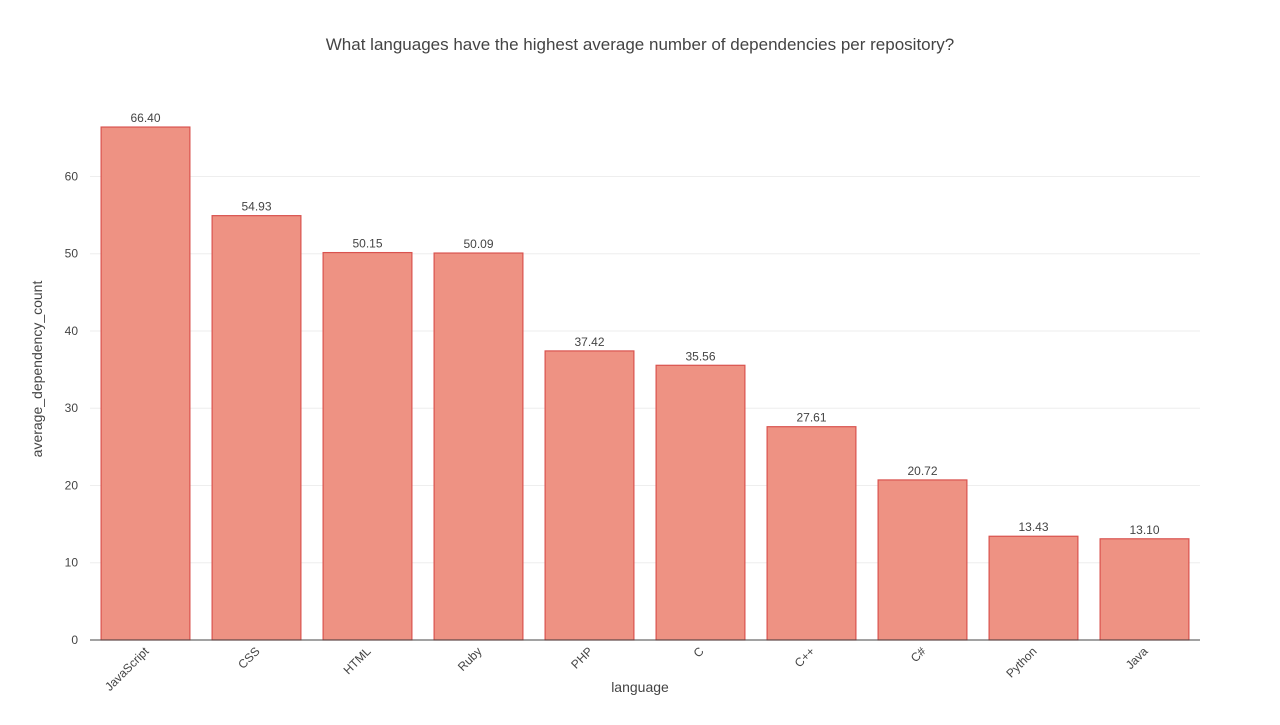 The width and height of the screenshot is (1280, 725). What do you see at coordinates (1144, 530) in the screenshot?
I see `bar-value-label: 13.10` at bounding box center [1144, 530].